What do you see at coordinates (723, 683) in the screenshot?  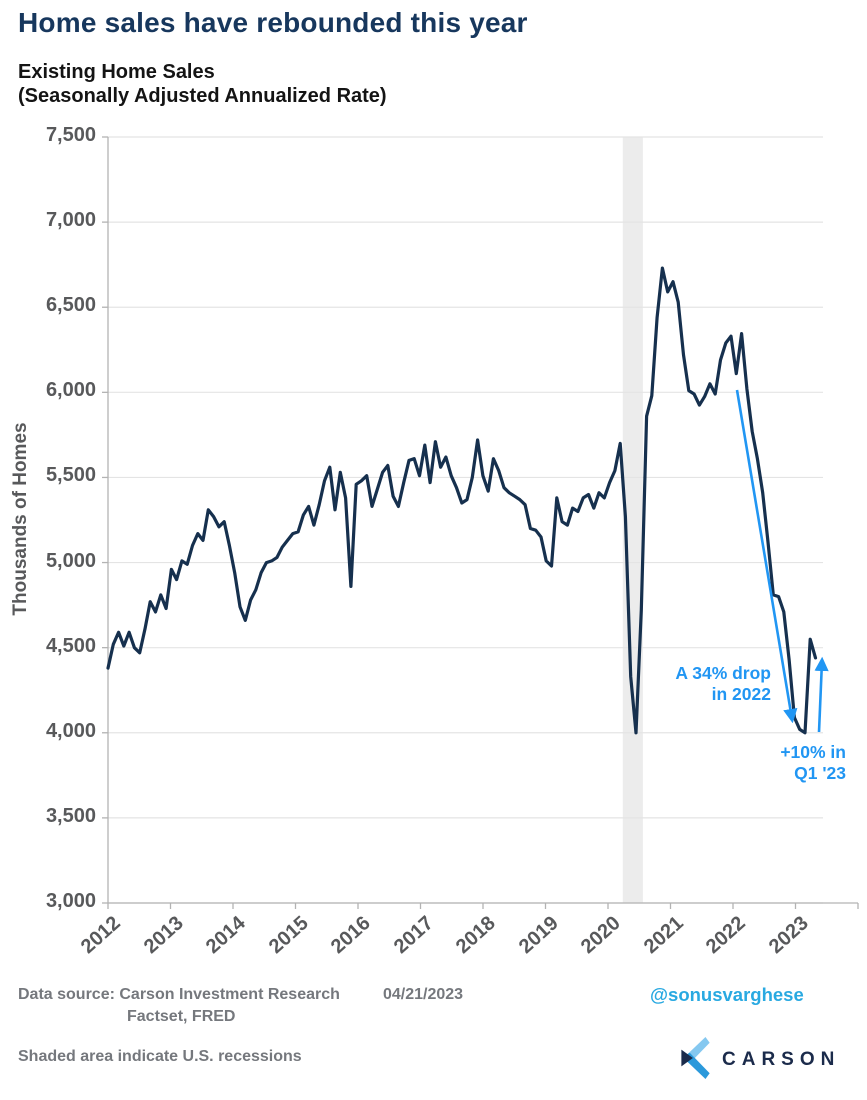 I see `drop-2022-label: A 34% drop in 2022` at bounding box center [723, 683].